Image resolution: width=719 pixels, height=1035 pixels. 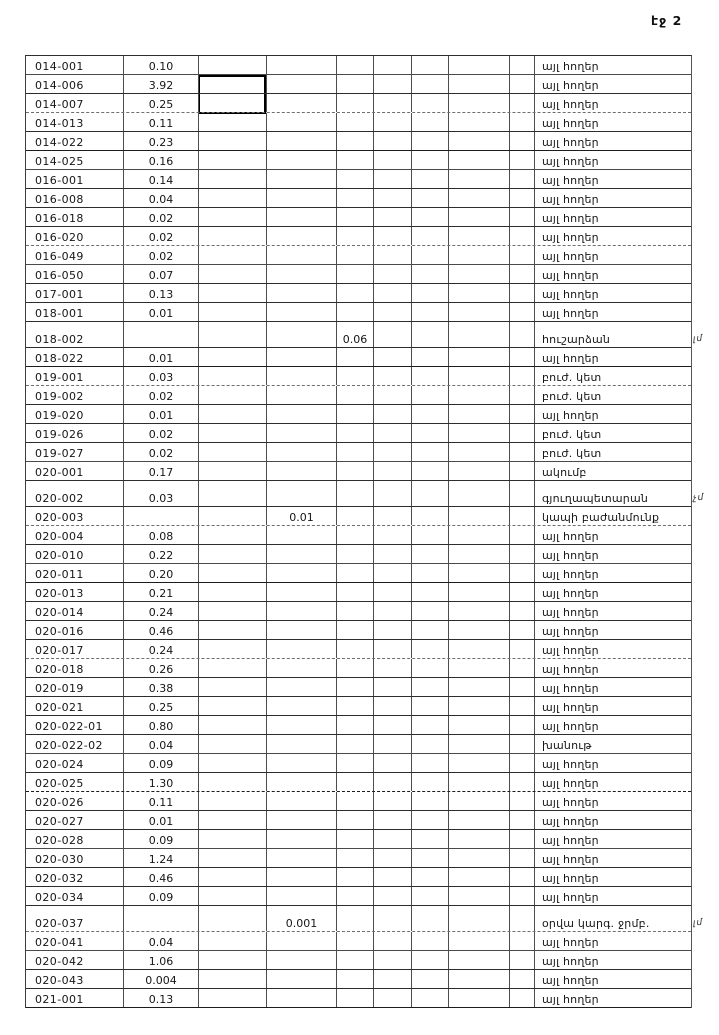 I want to click on table-row: 016-049 0.02 այլ հողեր, so click(x=358, y=255).